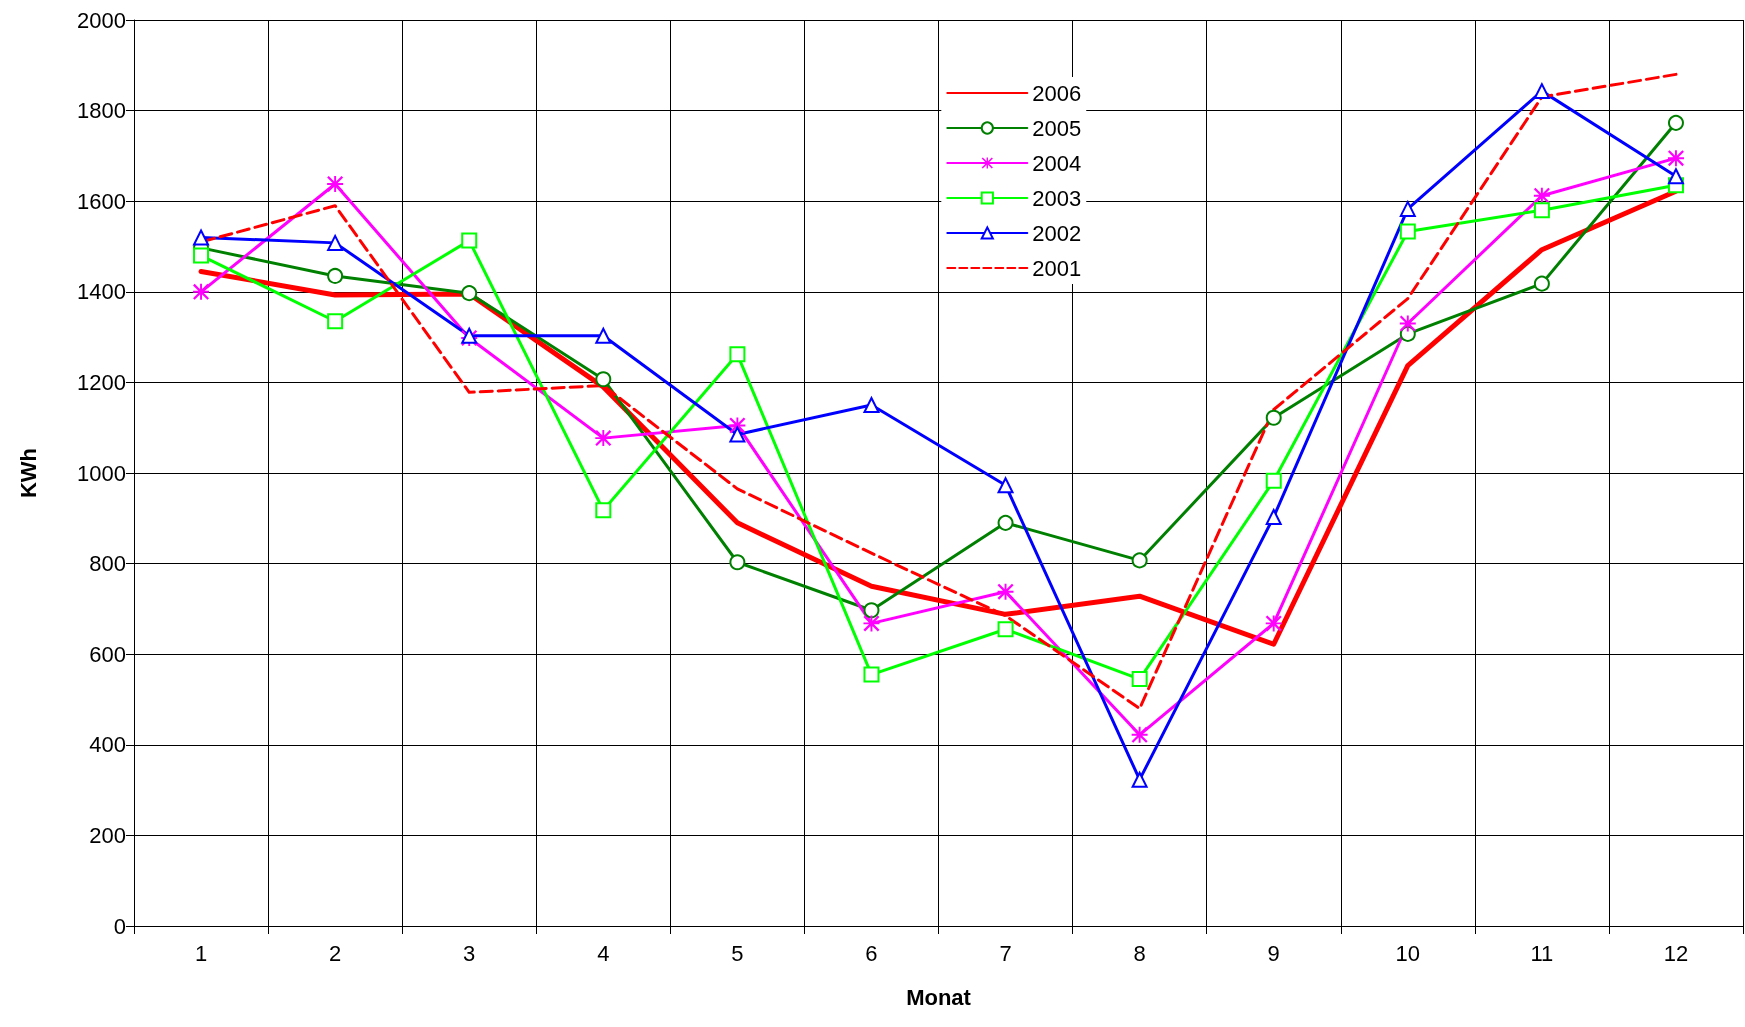 This screenshot has width=1745, height=1027. I want to click on legend-label: 2002, so click(1057, 233).